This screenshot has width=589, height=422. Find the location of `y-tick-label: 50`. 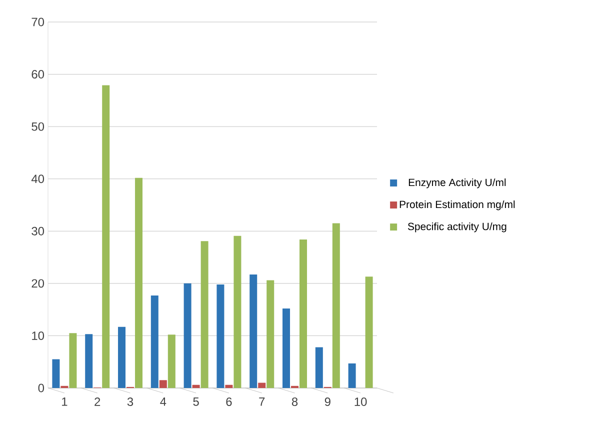

y-tick-label: 50 is located at coordinates (38, 126).